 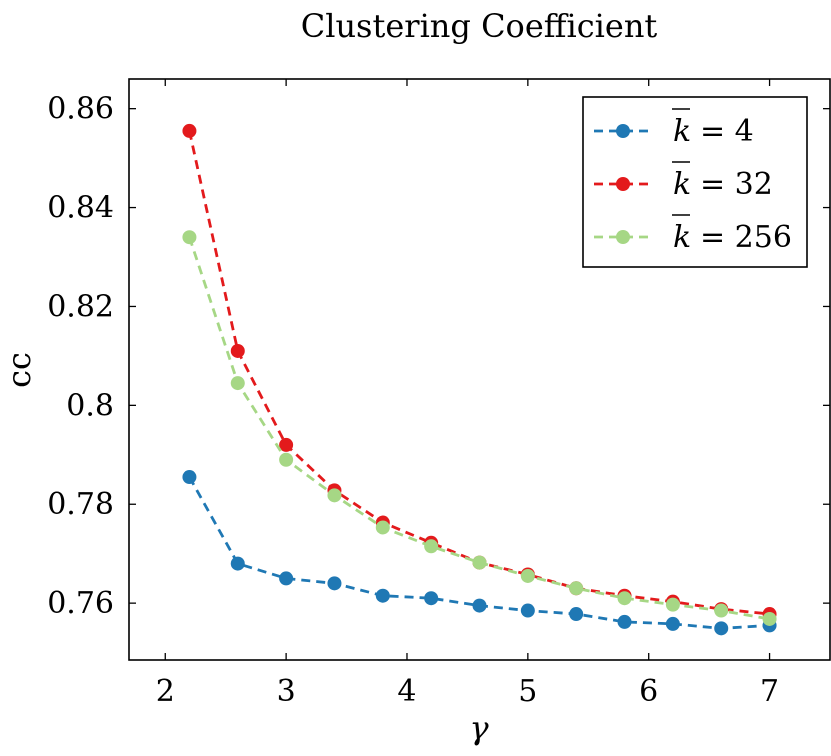 I want to click on legend-label: = 256, so click(x=746, y=237).